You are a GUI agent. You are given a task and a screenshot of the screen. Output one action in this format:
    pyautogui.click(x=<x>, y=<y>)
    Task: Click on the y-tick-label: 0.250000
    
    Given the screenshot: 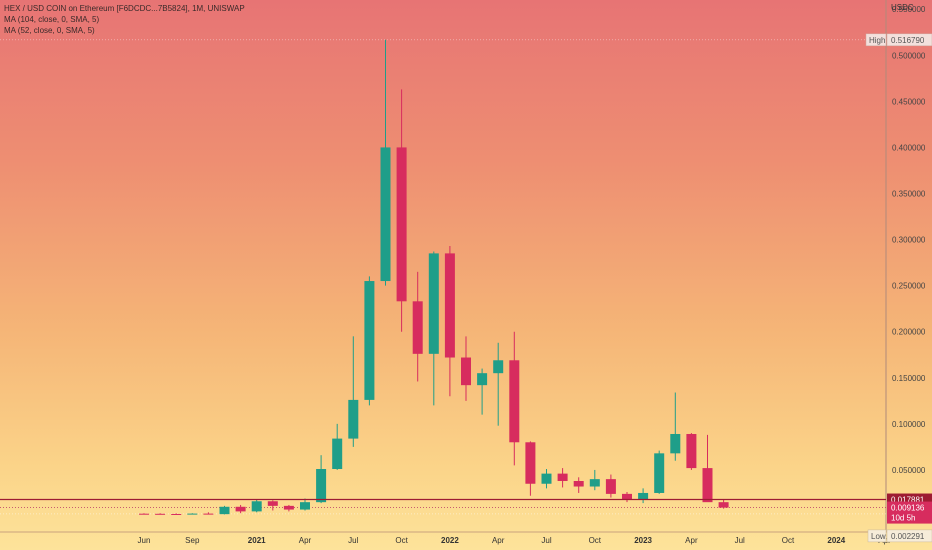 What is the action you would take?
    pyautogui.click(x=909, y=286)
    